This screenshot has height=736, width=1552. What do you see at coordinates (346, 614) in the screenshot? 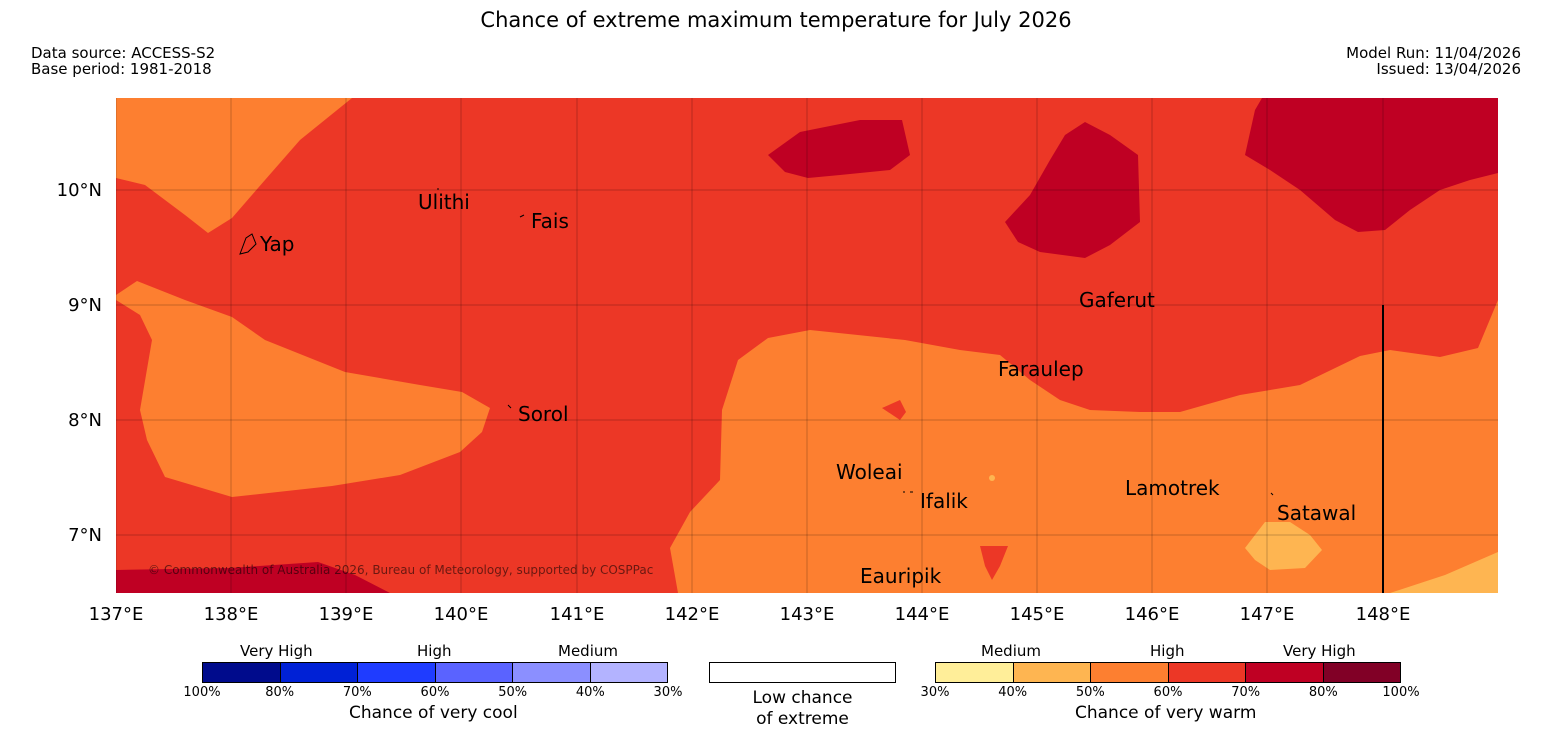
I see `lon-tick-label: 139°E` at bounding box center [346, 614].